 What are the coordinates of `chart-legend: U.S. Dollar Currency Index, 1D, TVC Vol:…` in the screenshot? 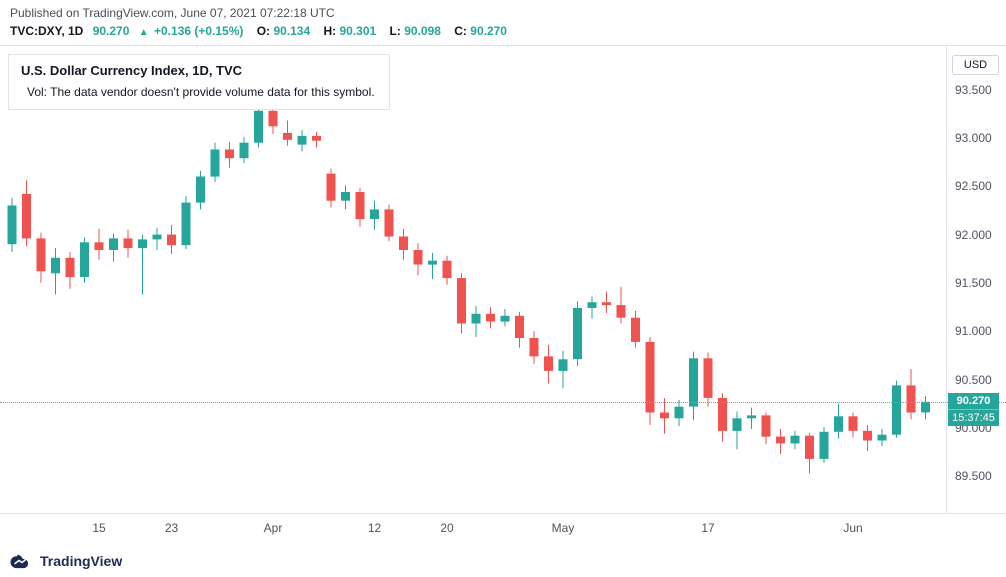 It's located at (199, 82).